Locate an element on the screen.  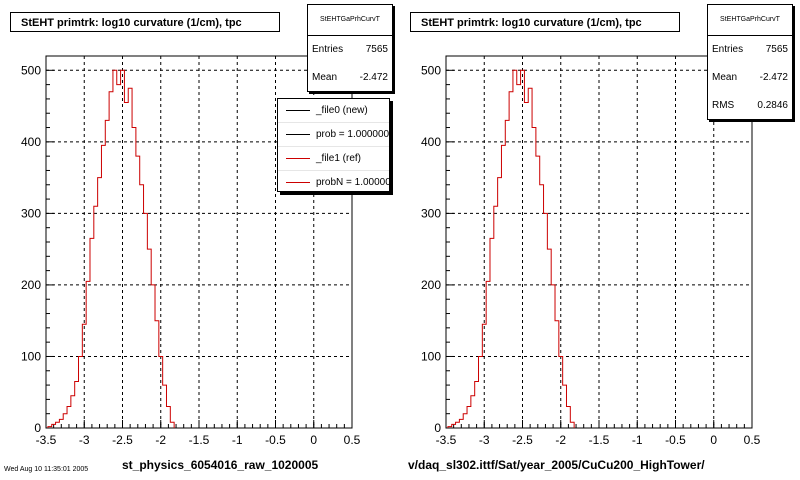
right-stats-entries-label: Entries is located at coordinates (728, 49).